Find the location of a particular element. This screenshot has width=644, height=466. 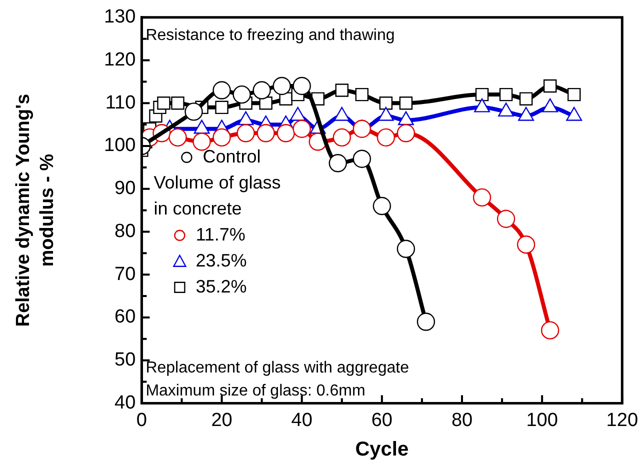

x-tick-label: 60 is located at coordinates (381, 420).